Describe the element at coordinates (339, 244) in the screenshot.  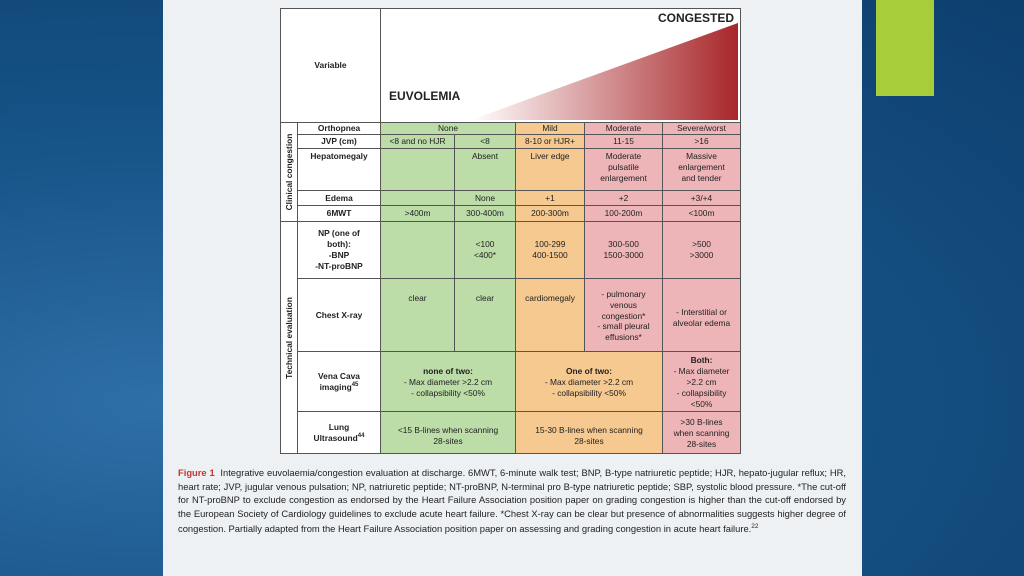
I see `np-label-line2: both):` at that location.